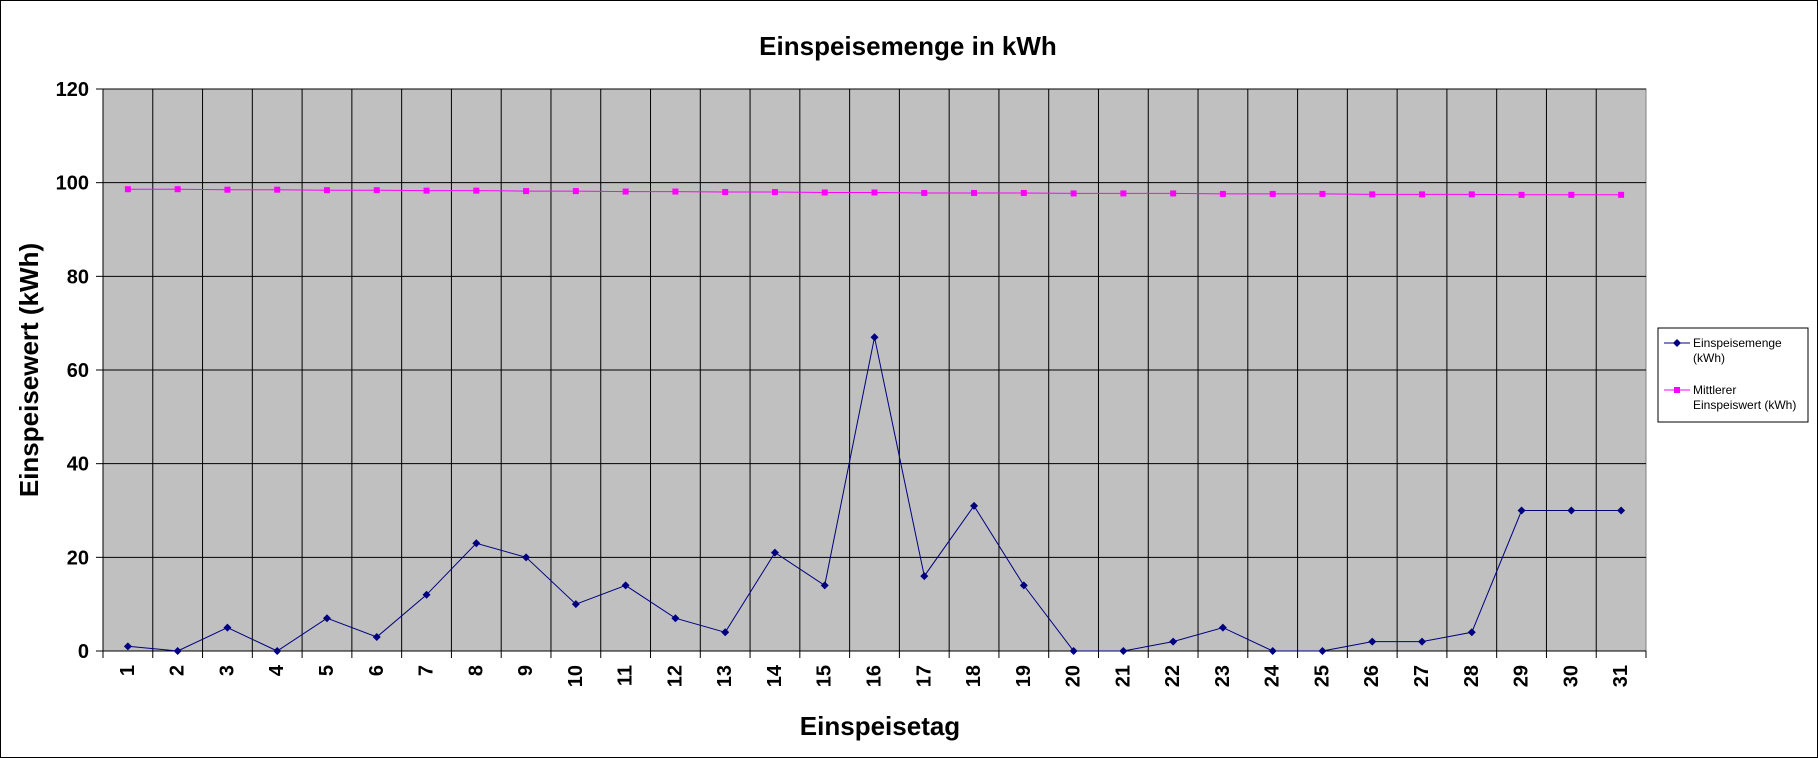 The image size is (1818, 758). Describe the element at coordinates (1709, 358) in the screenshot. I see `legend-label: (kWh)` at that location.